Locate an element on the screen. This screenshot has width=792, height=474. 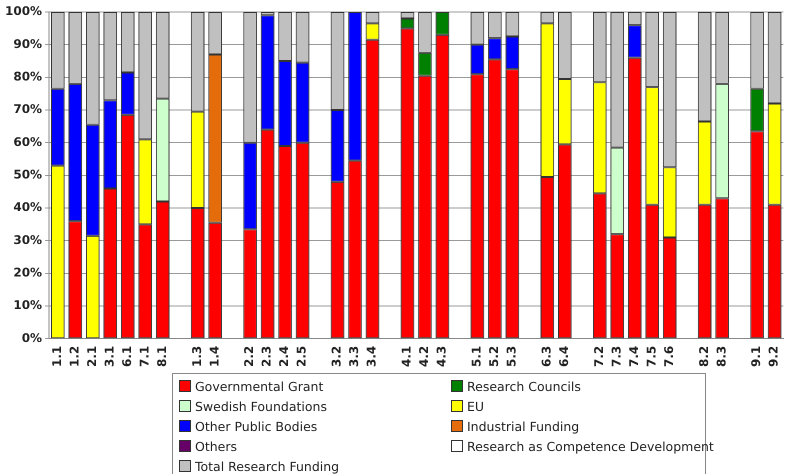
legend-label: Industrial Funding is located at coordinates (523, 426).